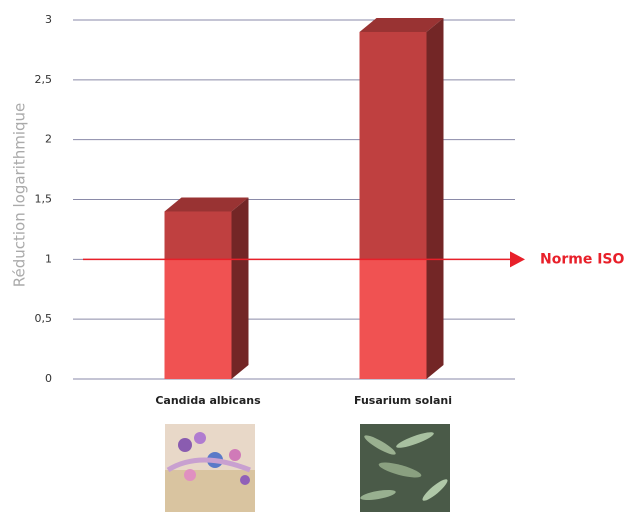 This screenshot has width=627, height=515. I want to click on x-tick-label: Candida albicans, so click(208, 400).